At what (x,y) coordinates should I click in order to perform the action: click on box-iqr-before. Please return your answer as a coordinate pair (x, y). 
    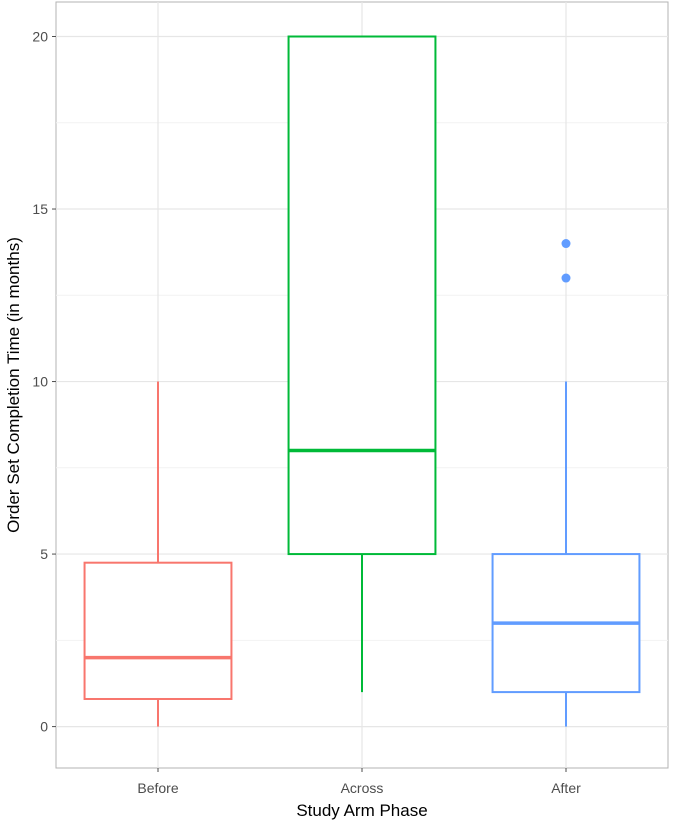
    Looking at the image, I should click on (158, 630).